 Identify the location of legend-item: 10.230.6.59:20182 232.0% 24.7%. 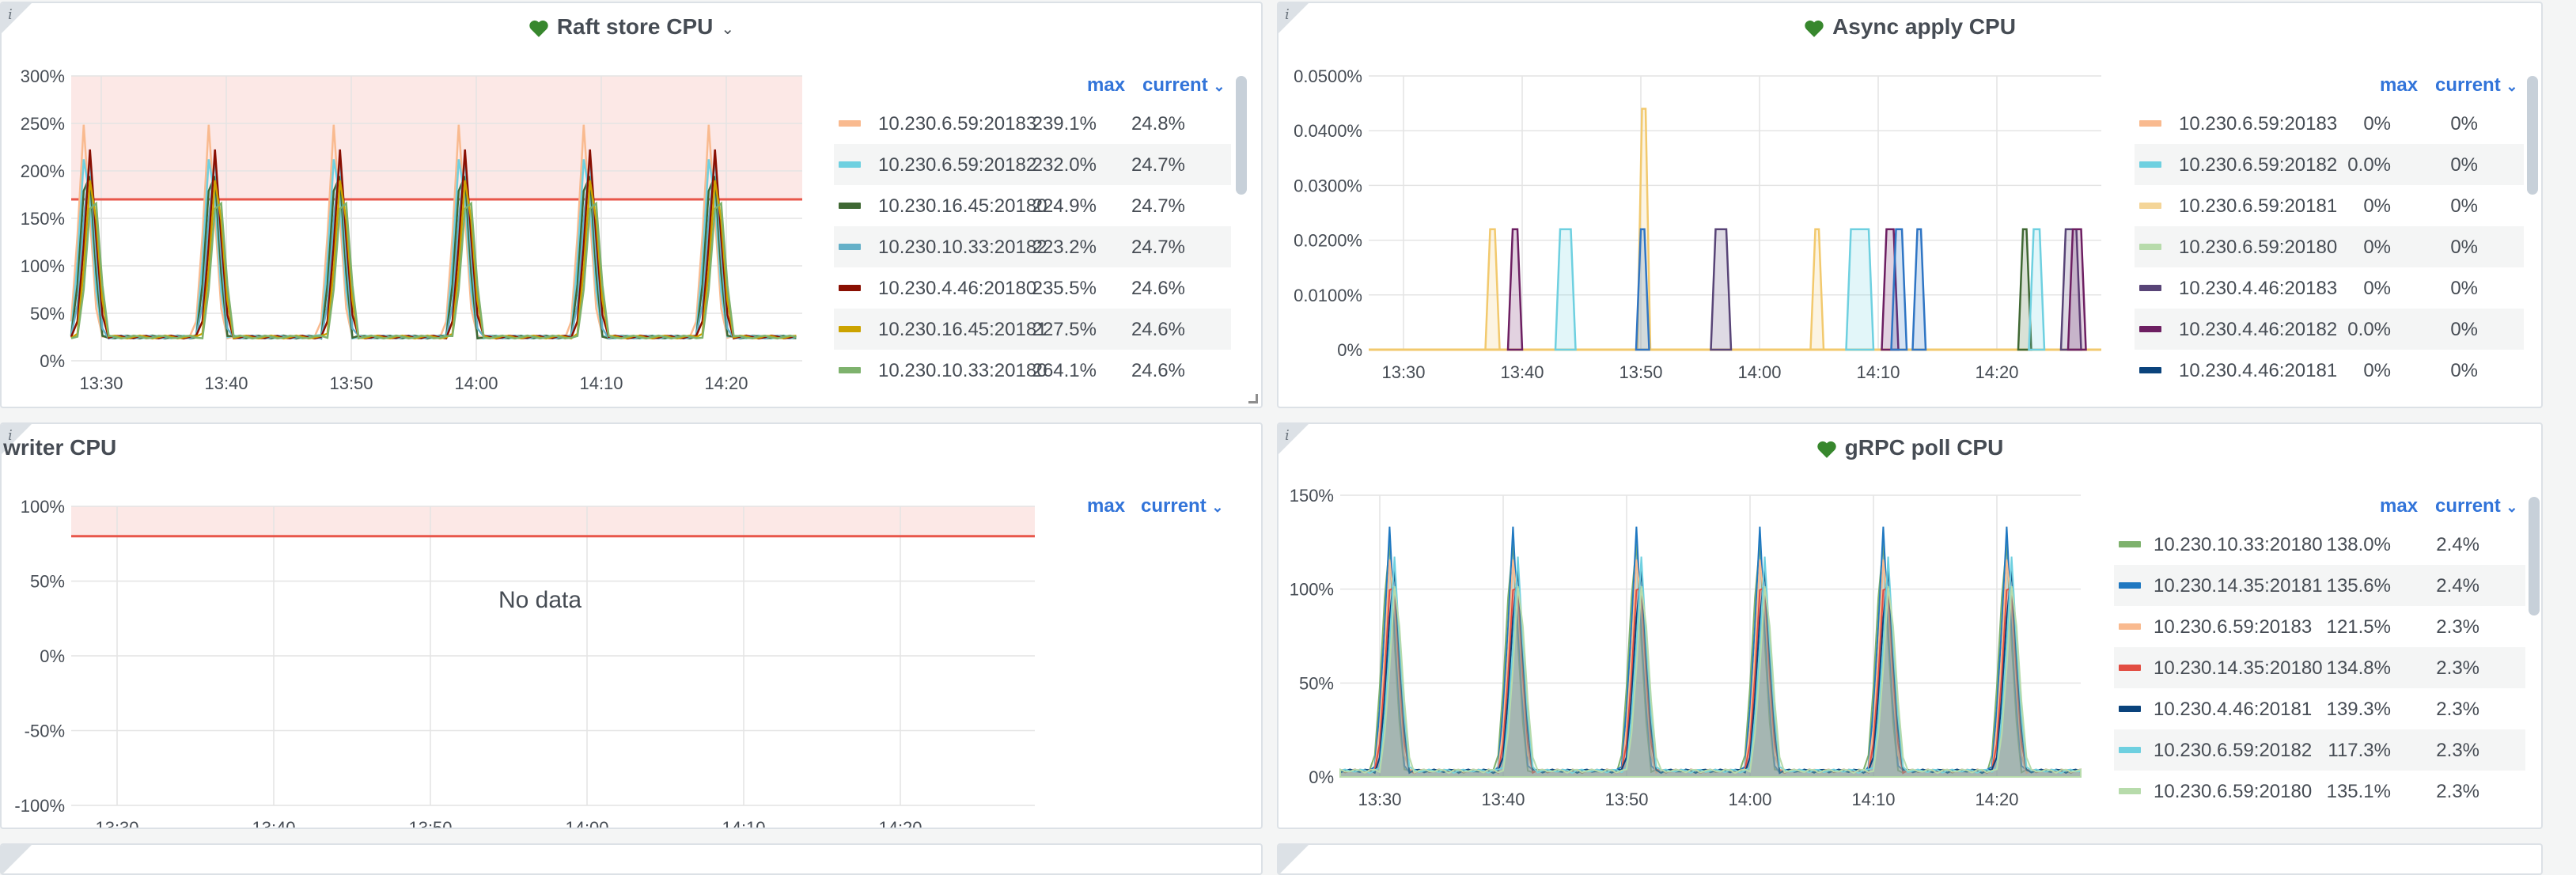
(1032, 164).